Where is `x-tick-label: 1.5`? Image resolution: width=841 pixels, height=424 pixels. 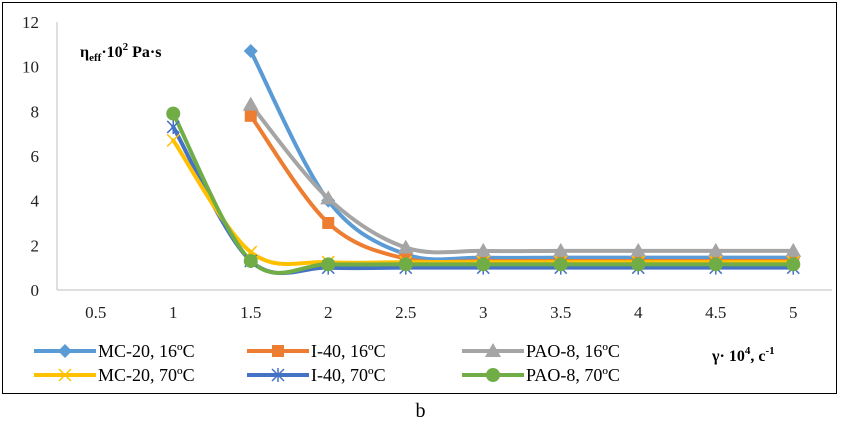
x-tick-label: 1.5 is located at coordinates (250, 312).